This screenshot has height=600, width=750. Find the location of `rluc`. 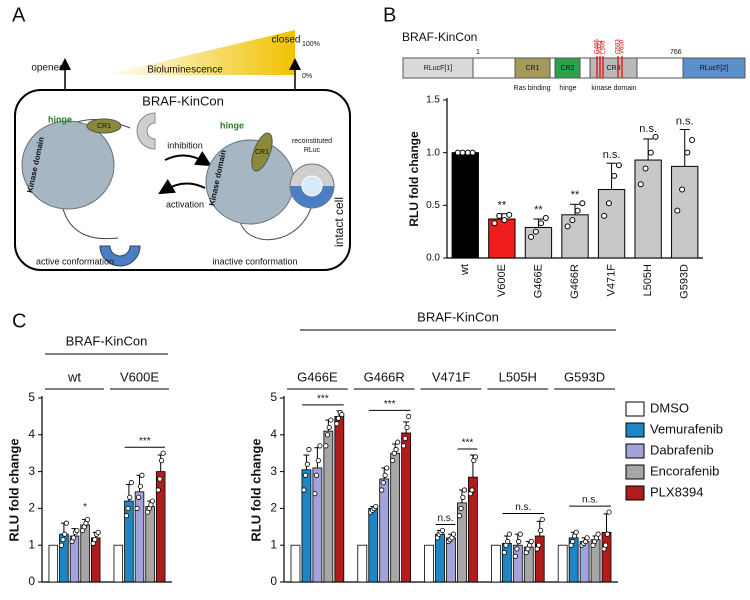

rluc is located at coordinates (312, 197).